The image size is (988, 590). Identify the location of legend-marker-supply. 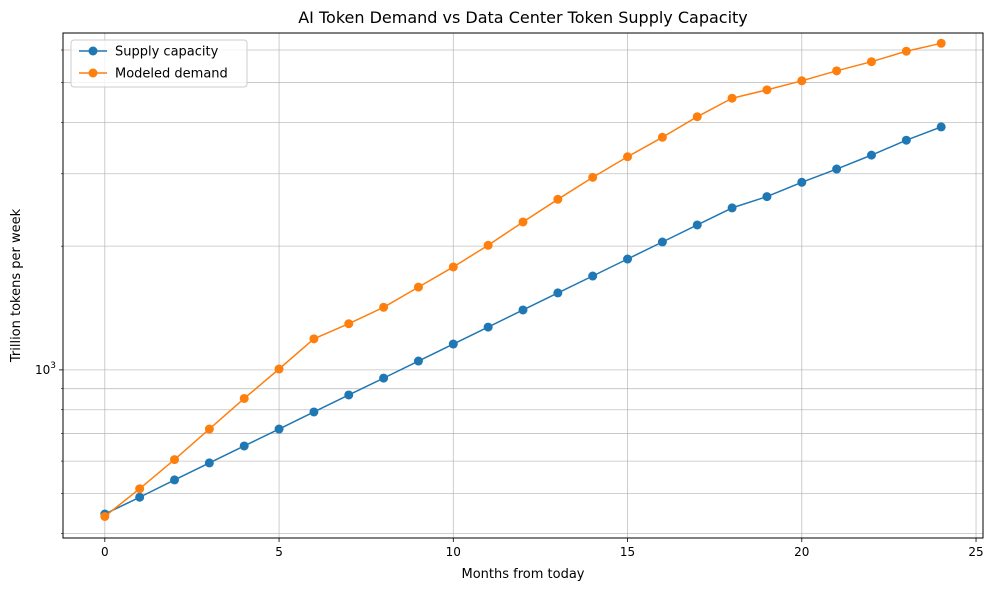
(93, 51).